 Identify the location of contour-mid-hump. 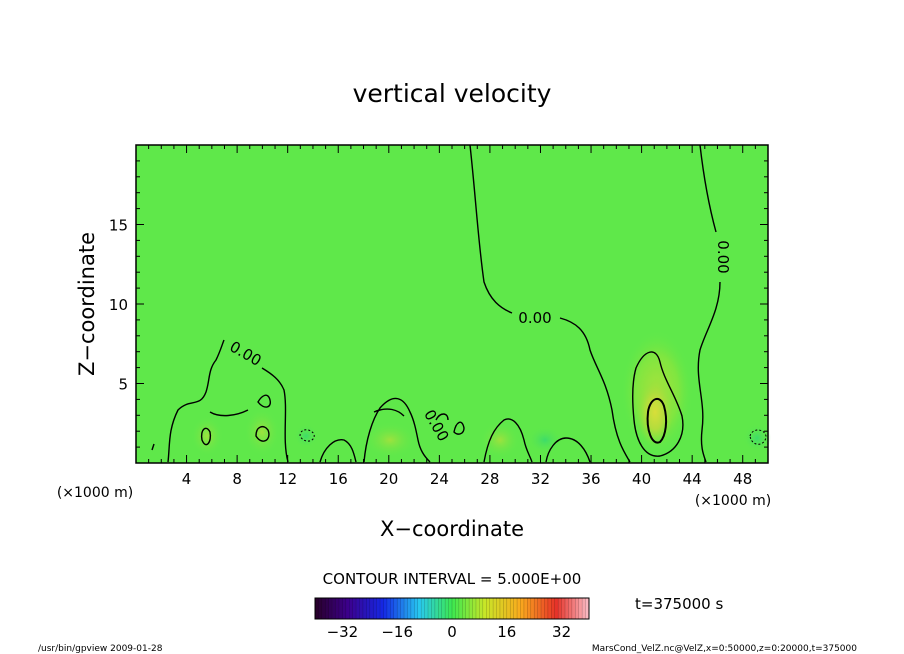
(397, 430).